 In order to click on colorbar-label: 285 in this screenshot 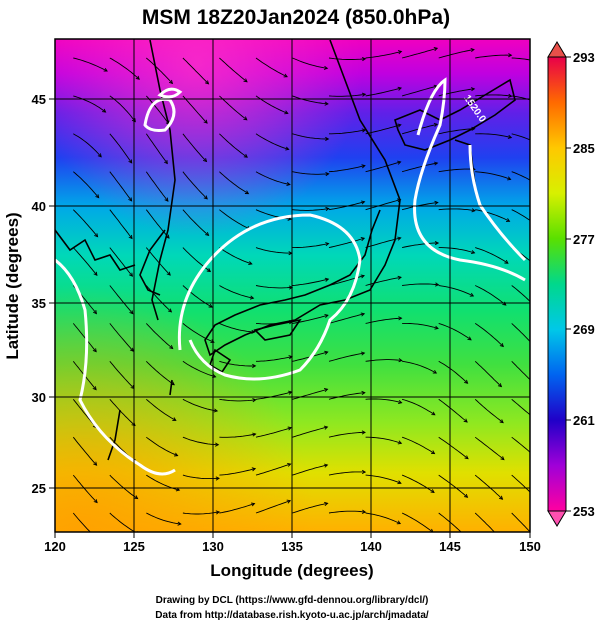, I will do `click(584, 148)`.